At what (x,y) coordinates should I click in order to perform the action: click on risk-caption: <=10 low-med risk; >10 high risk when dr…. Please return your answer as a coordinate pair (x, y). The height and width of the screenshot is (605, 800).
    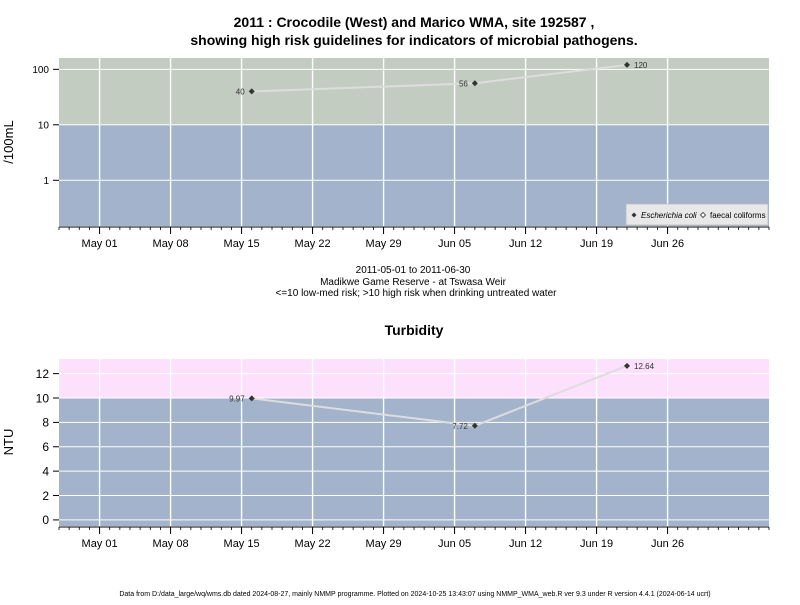
    Looking at the image, I should click on (417, 293).